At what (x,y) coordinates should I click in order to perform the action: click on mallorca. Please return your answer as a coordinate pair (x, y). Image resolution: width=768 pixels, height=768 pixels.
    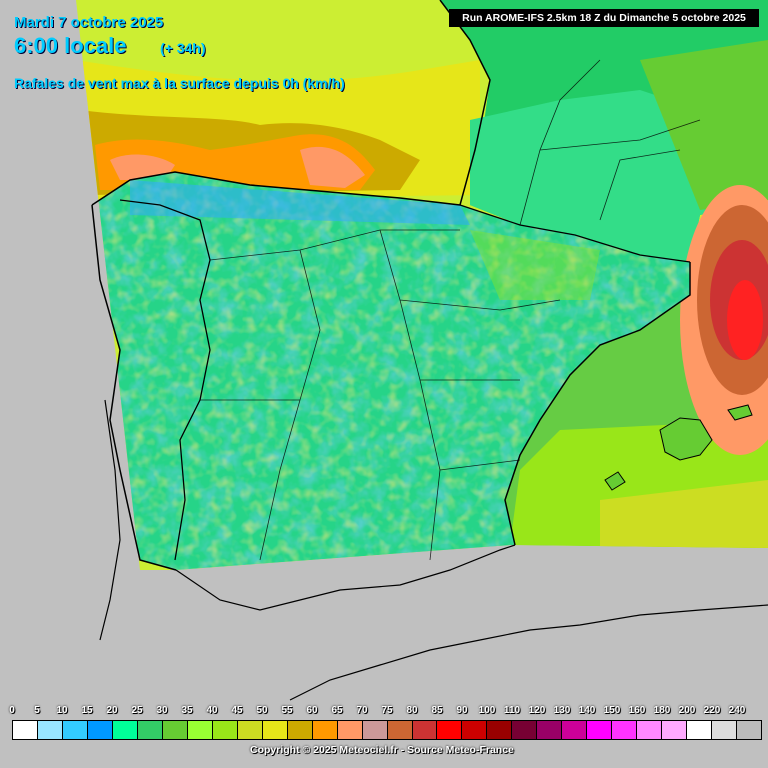
    Looking at the image, I should click on (686, 439).